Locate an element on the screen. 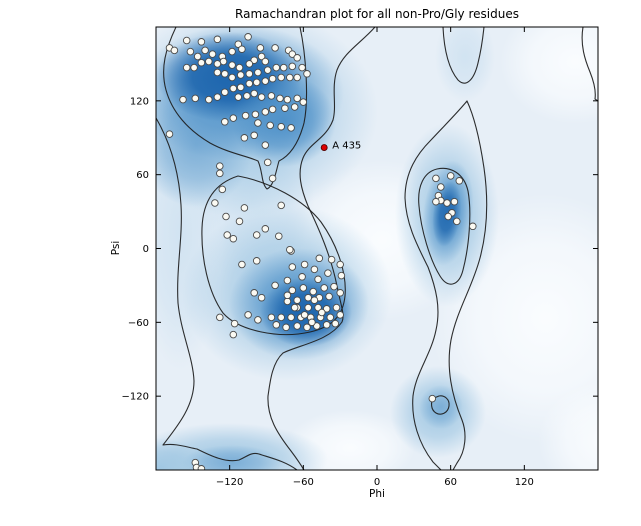  contour-outer-left is located at coordinates (227, 293).